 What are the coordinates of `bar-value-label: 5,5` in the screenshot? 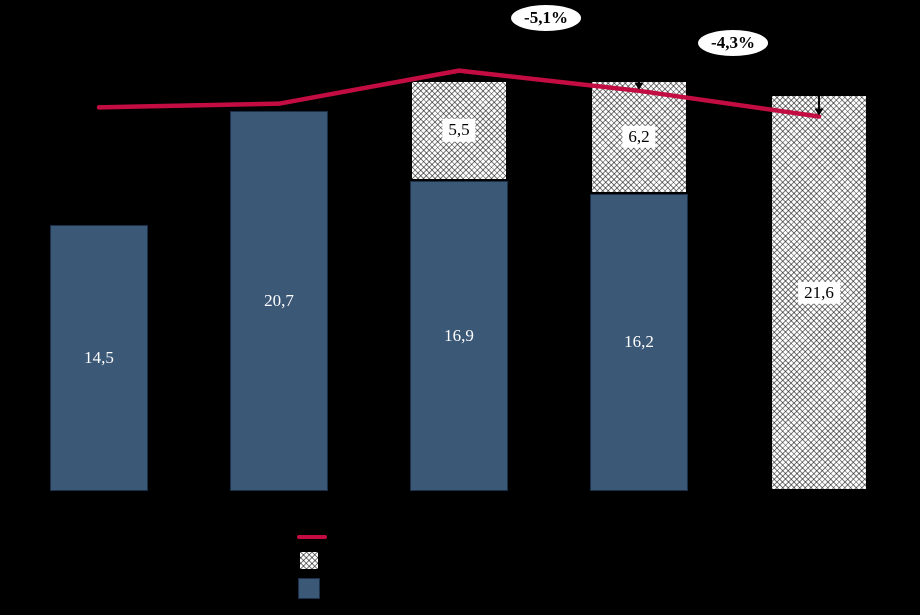 It's located at (459, 130).